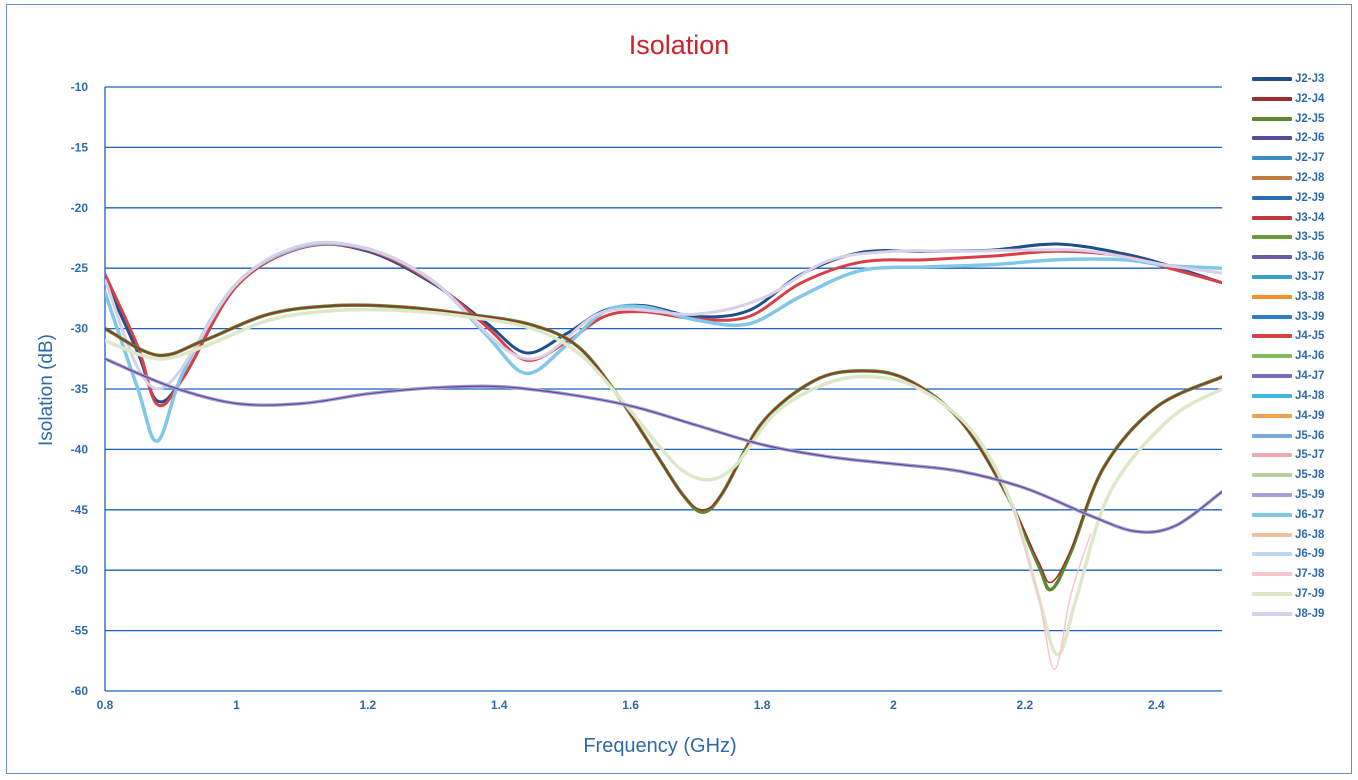  Describe the element at coordinates (1310, 177) in the screenshot. I see `legend-label: J2-J8` at that location.